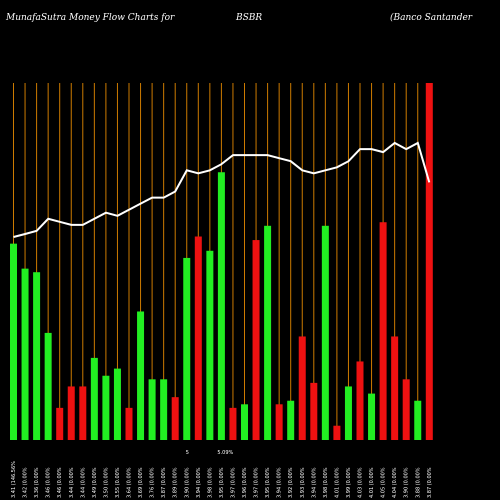  I want to click on x-tick-label: 3.49 (0.00%, so click(95, 482).